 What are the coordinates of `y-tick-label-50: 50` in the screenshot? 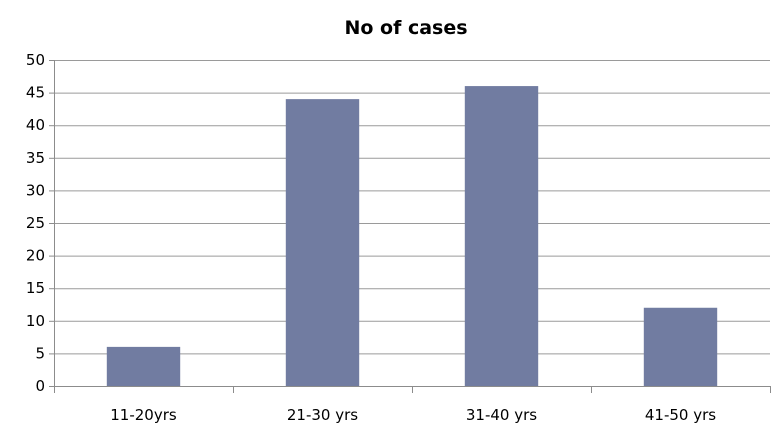 It's located at (35, 60).